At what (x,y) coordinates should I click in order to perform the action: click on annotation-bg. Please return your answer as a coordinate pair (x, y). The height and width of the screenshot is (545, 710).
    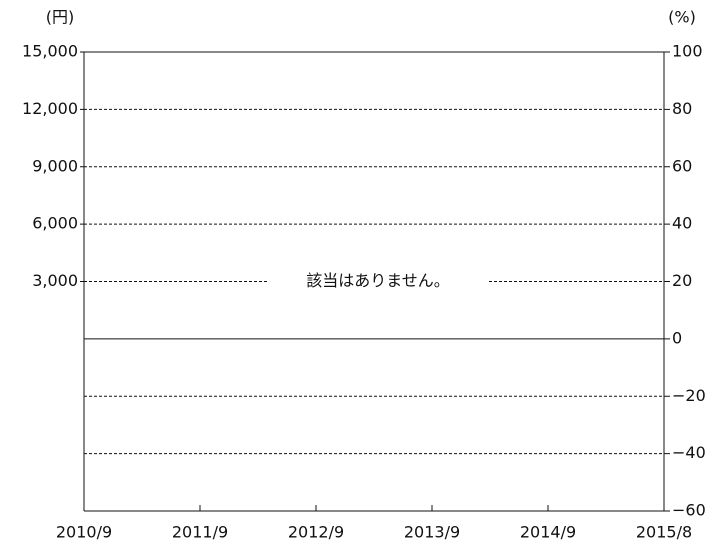
    Looking at the image, I should click on (378, 281).